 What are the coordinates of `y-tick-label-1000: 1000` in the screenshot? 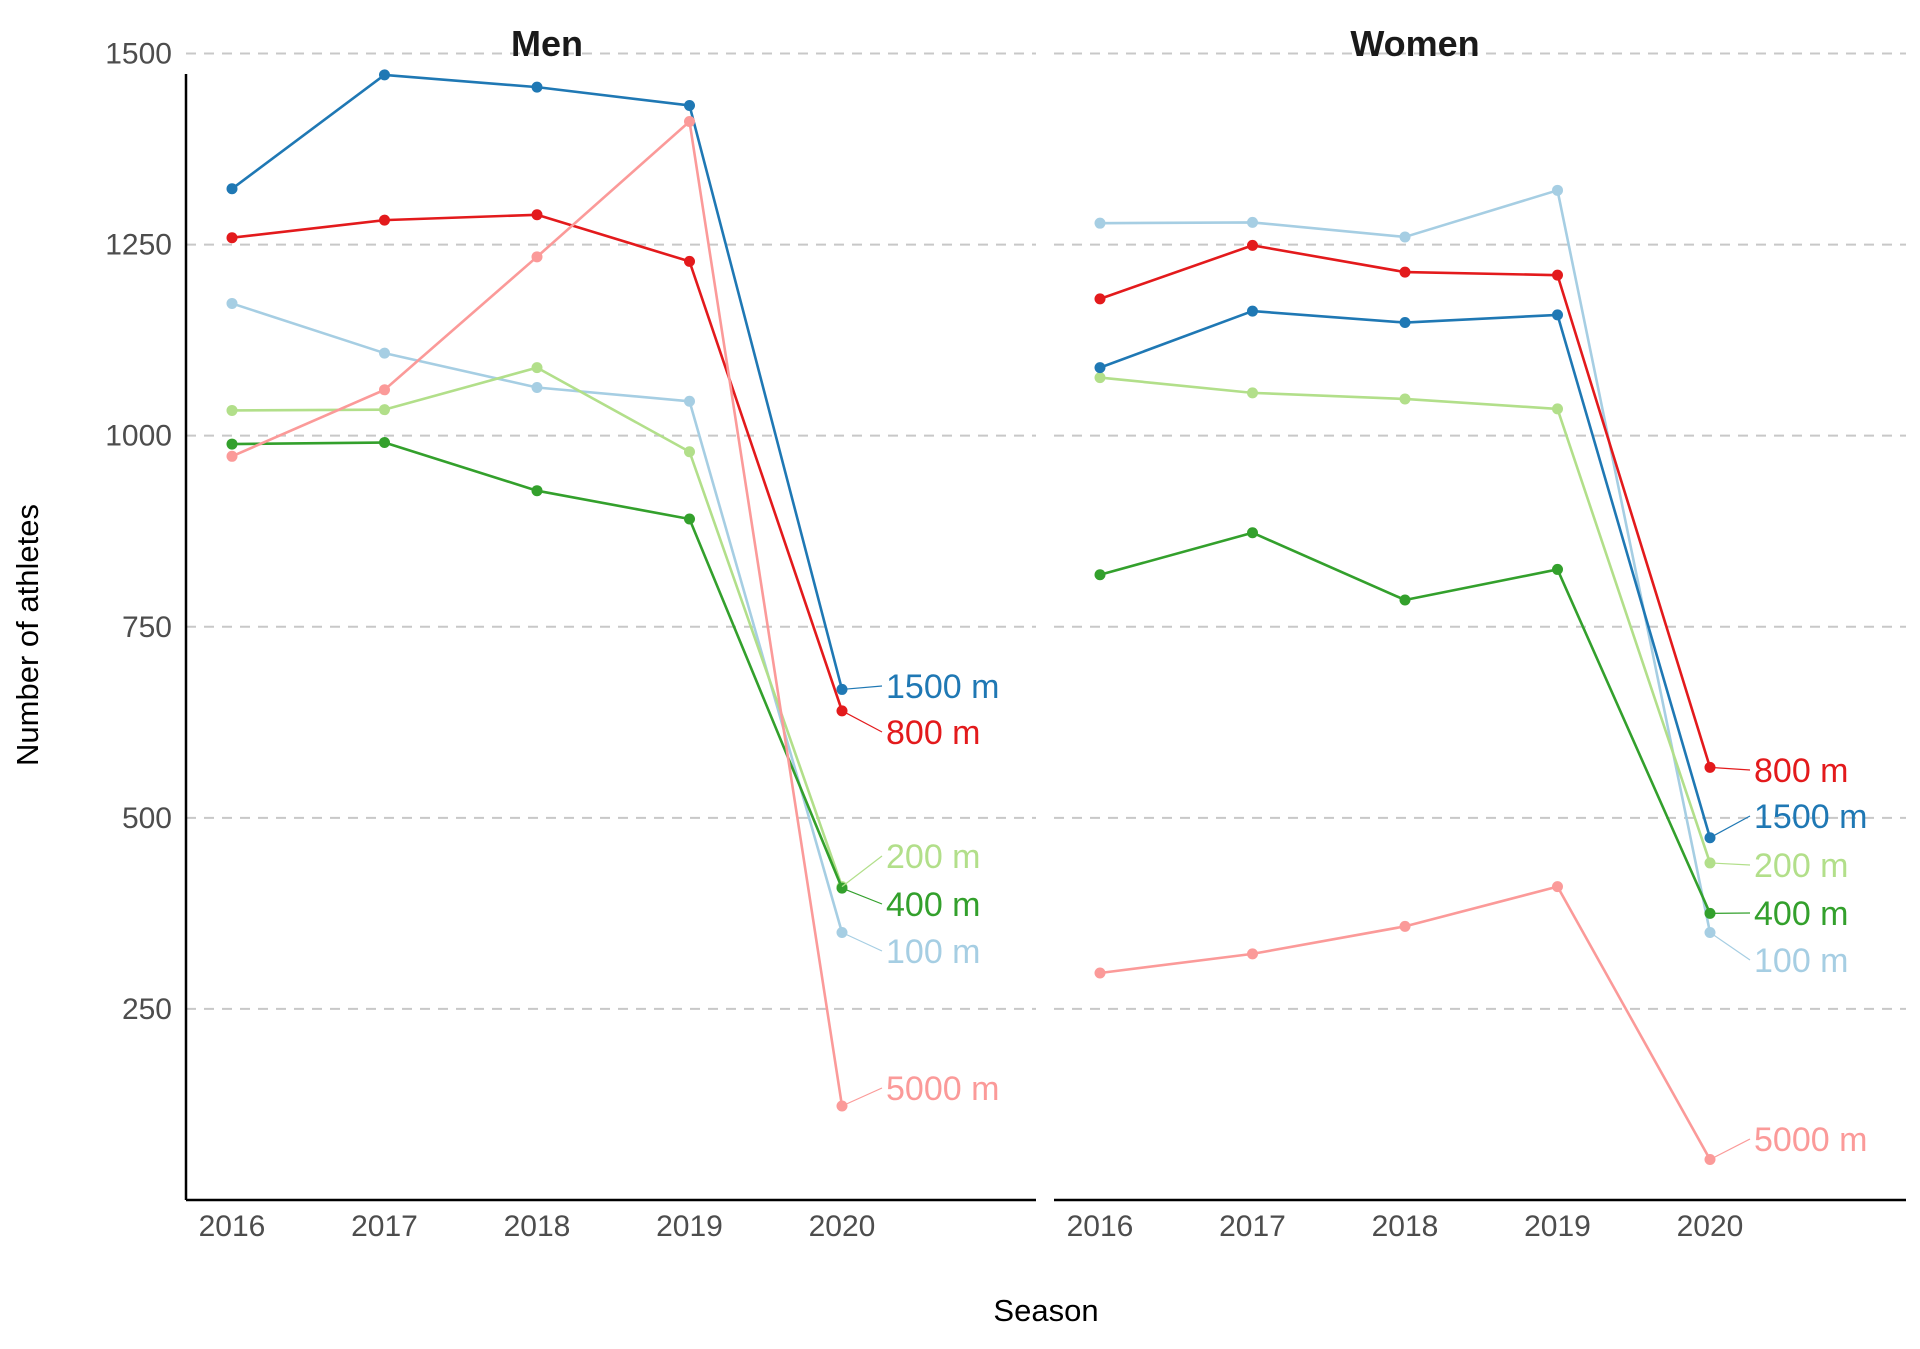 It's located at (138, 436).